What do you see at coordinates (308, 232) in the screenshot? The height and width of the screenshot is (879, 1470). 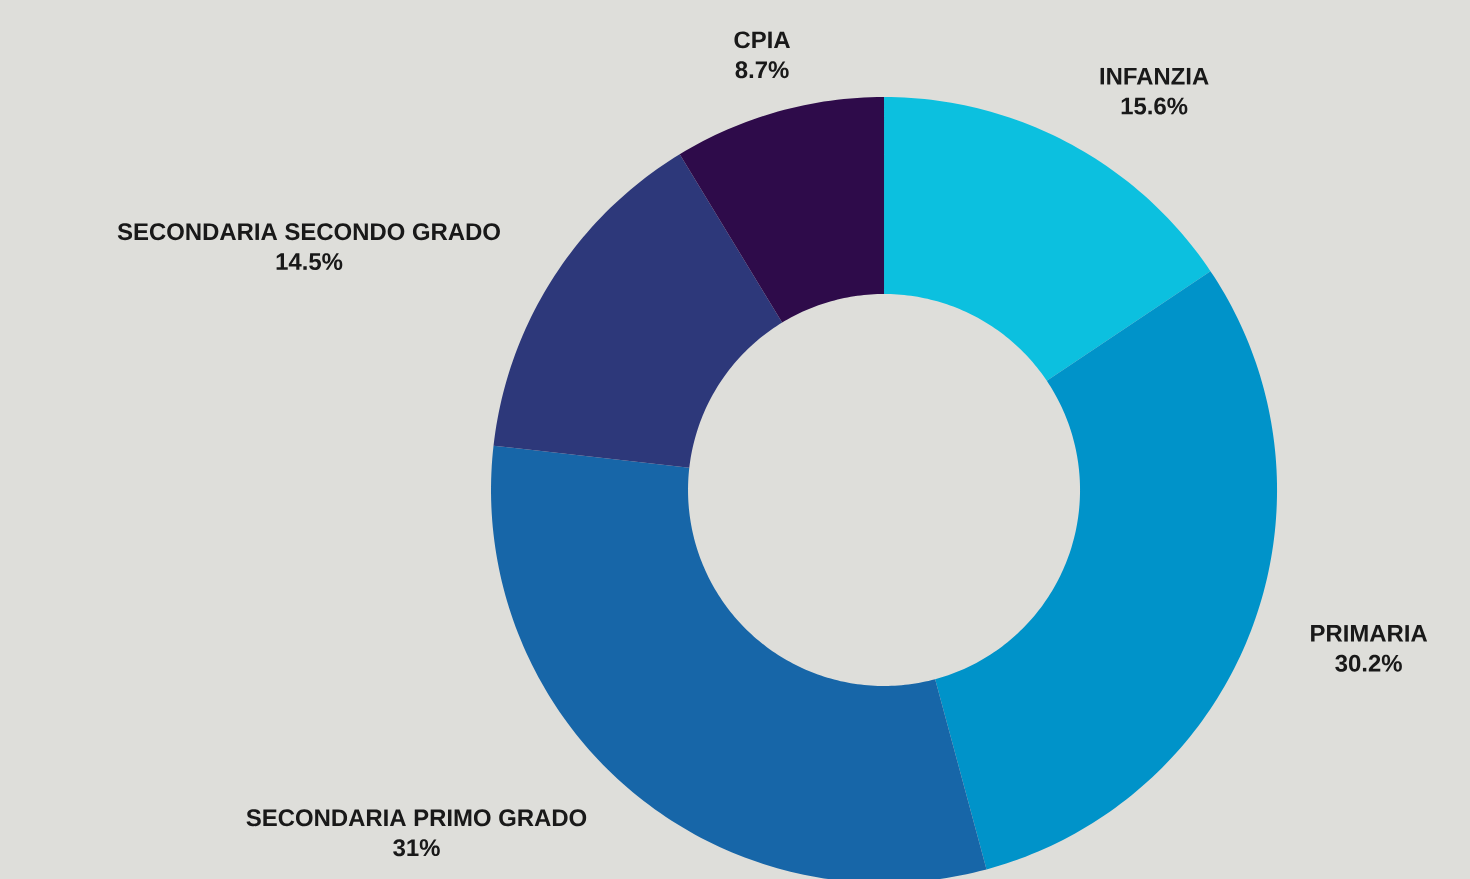 I see `slice-label: SECONDARIA SECONDO GRADO` at bounding box center [308, 232].